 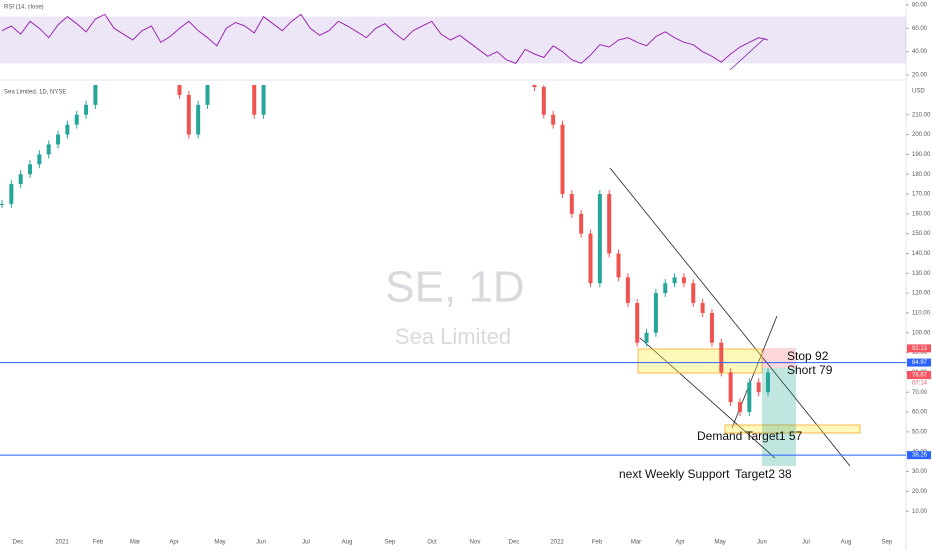 I want to click on y-tick-label: 100.00, so click(x=921, y=333).